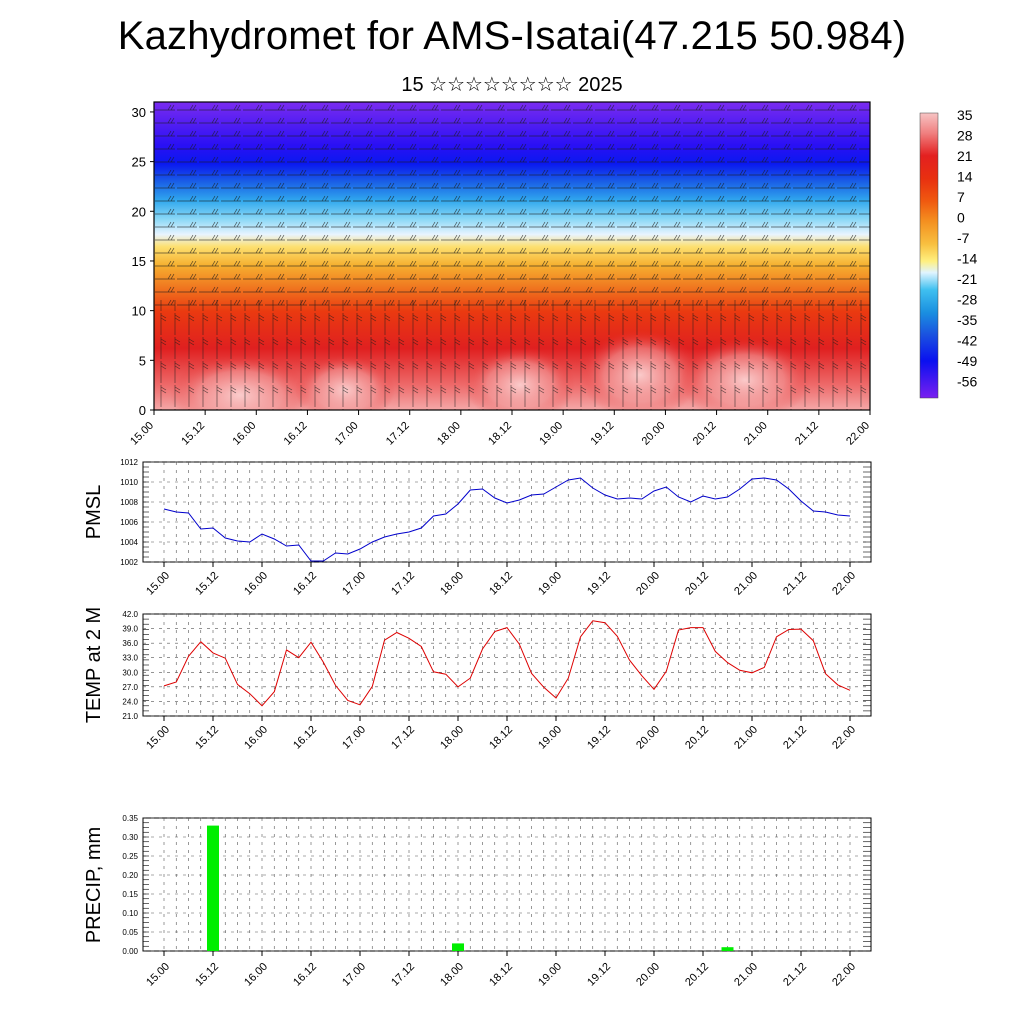 The height and width of the screenshot is (1024, 1024). Describe the element at coordinates (130, 701) in the screenshot. I see `y-tick-label: 24.0` at that location.